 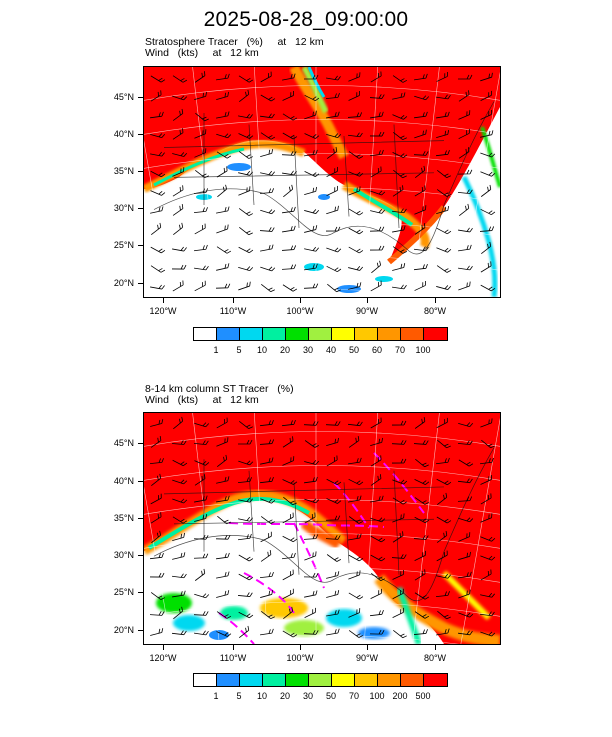 What do you see at coordinates (123, 245) in the screenshot?
I see `latitude-label: 25°N` at bounding box center [123, 245].